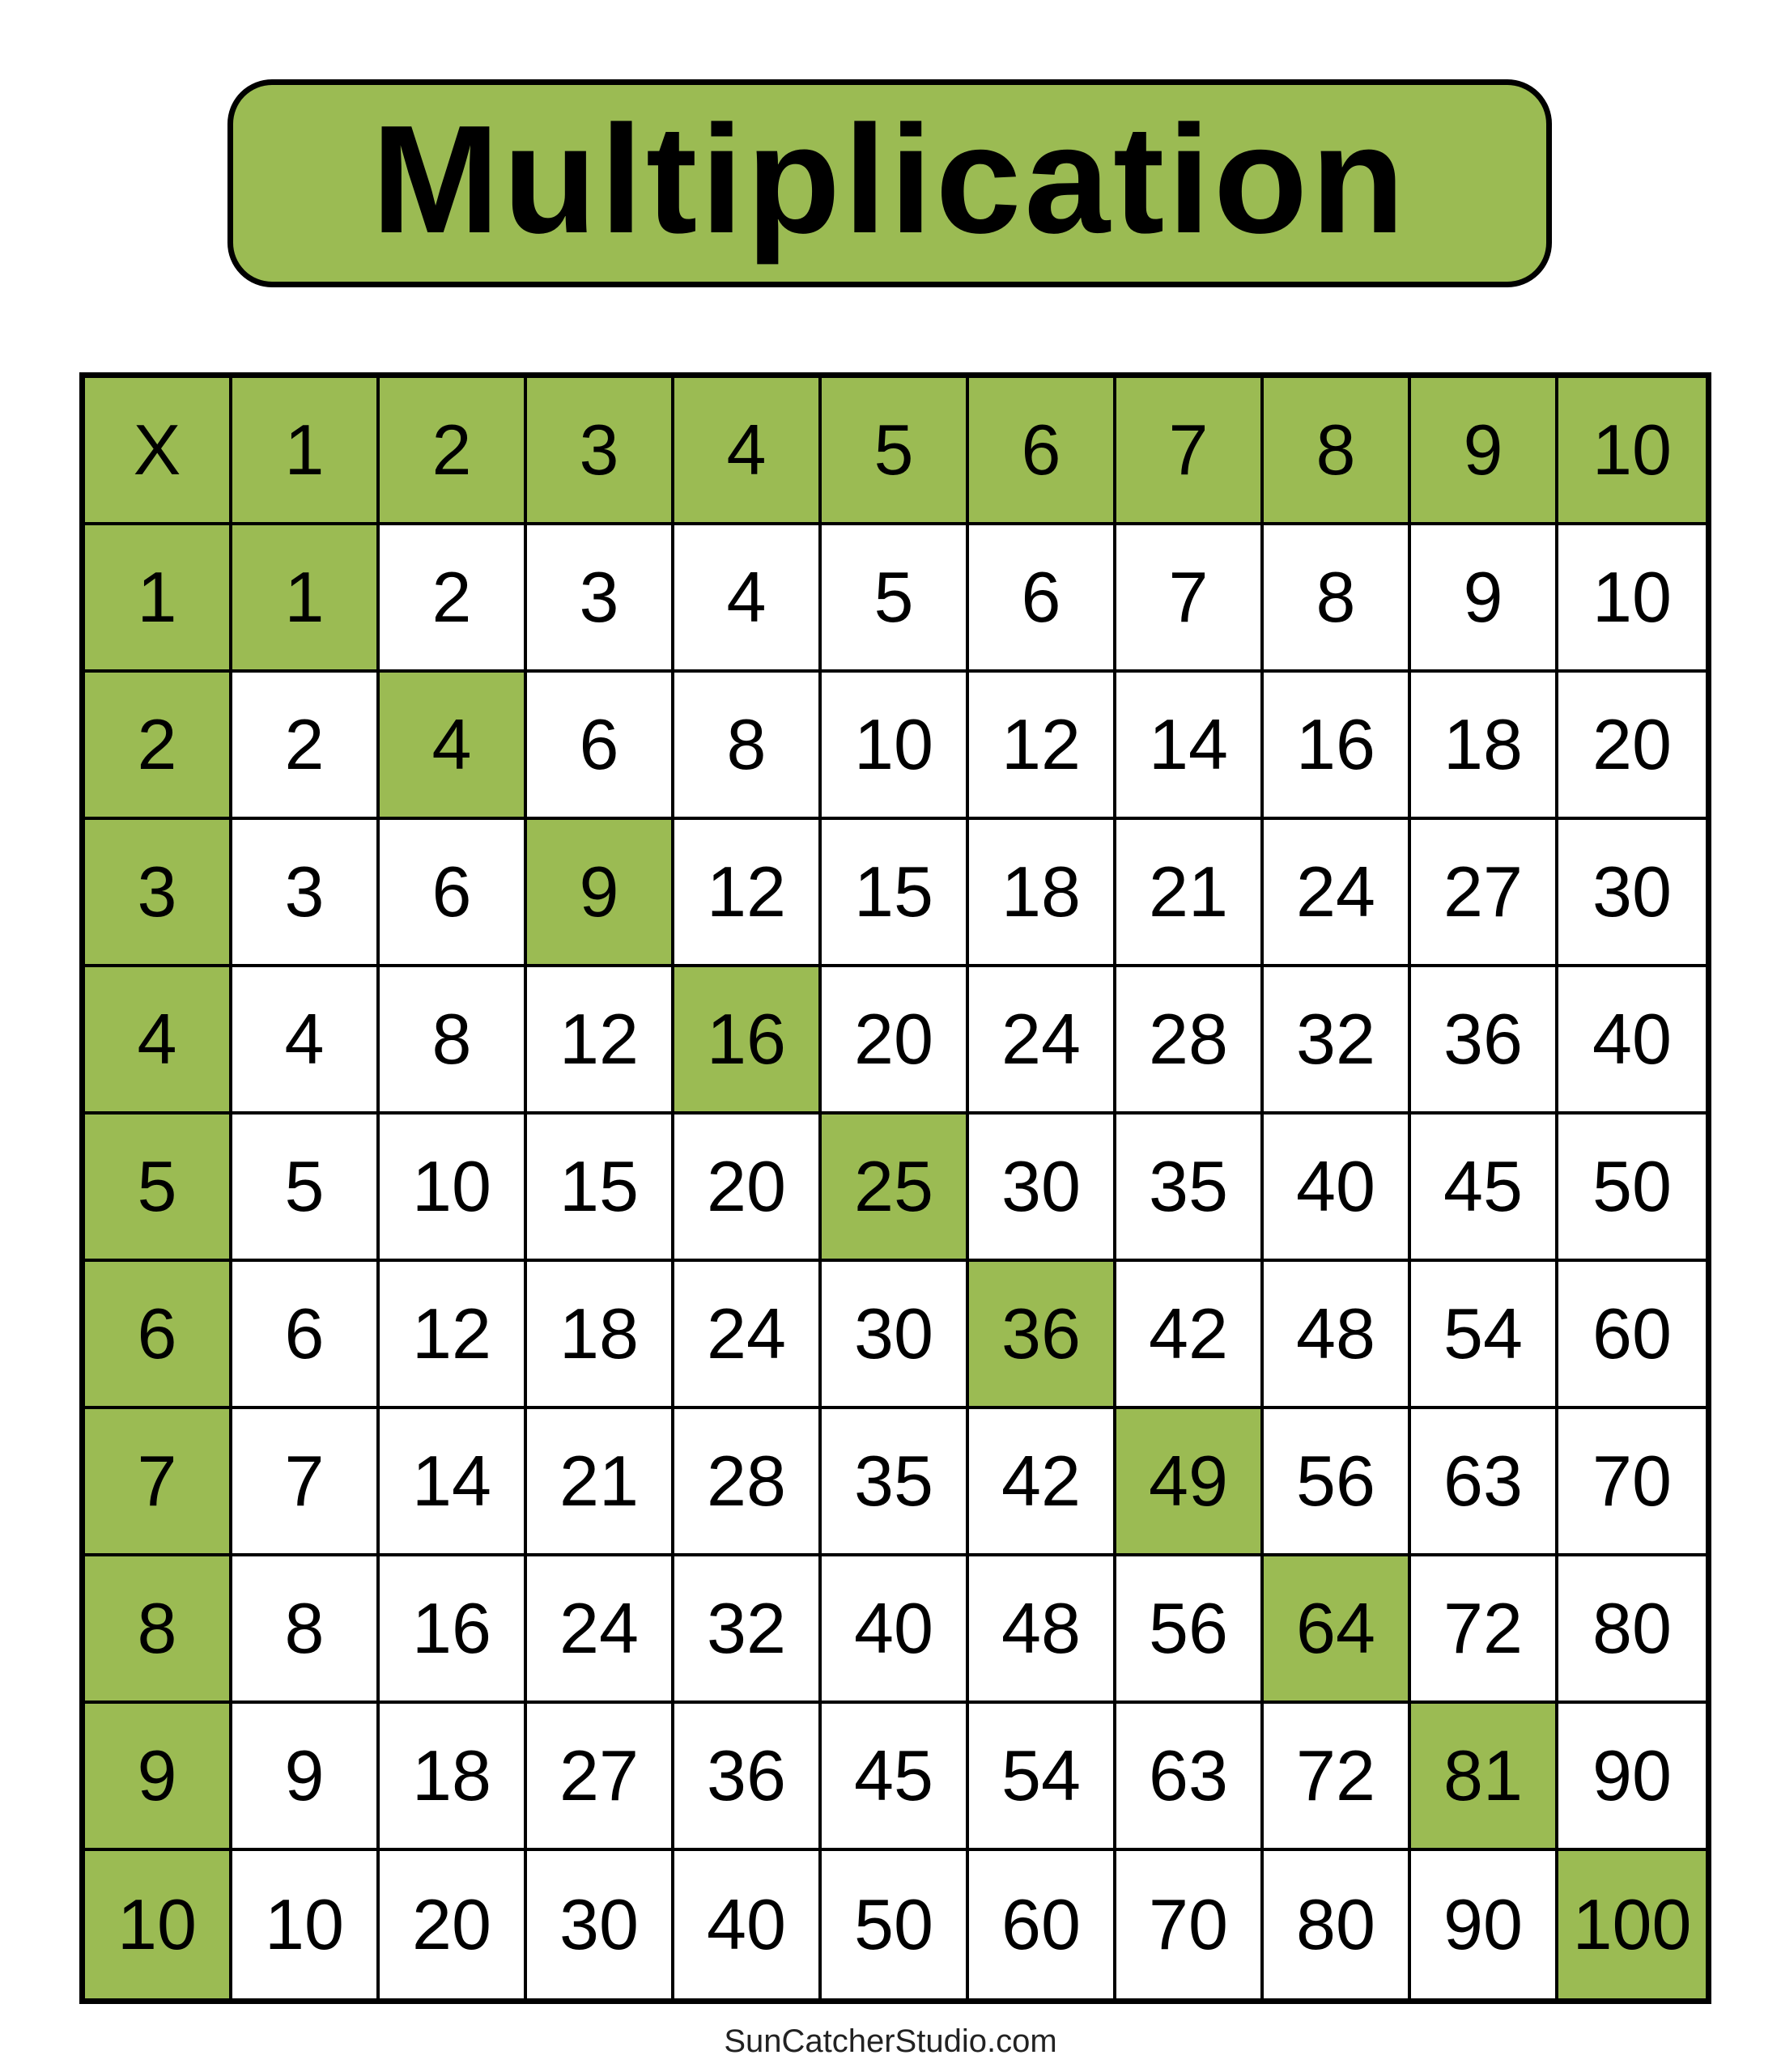 This screenshot has width=1781, height=2072. Describe the element at coordinates (1338, 451) in the screenshot. I see `header-cell: 8` at that location.